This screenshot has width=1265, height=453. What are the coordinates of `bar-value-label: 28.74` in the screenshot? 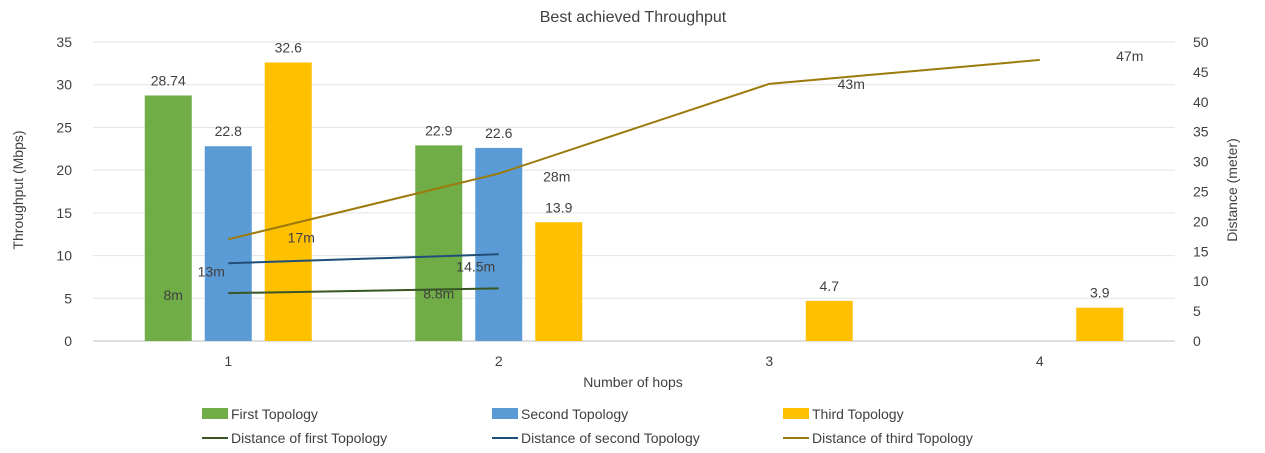 It's located at (168, 80).